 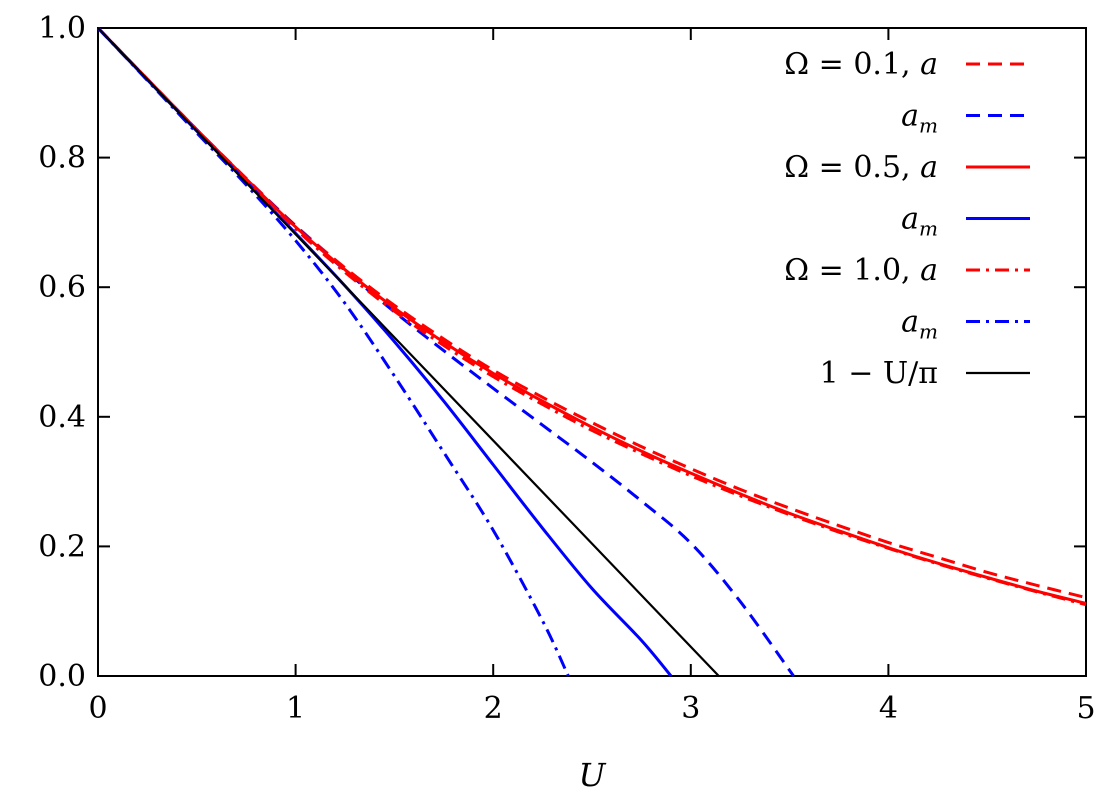 What do you see at coordinates (919, 221) in the screenshot?
I see `legend-label-3: am` at bounding box center [919, 221].